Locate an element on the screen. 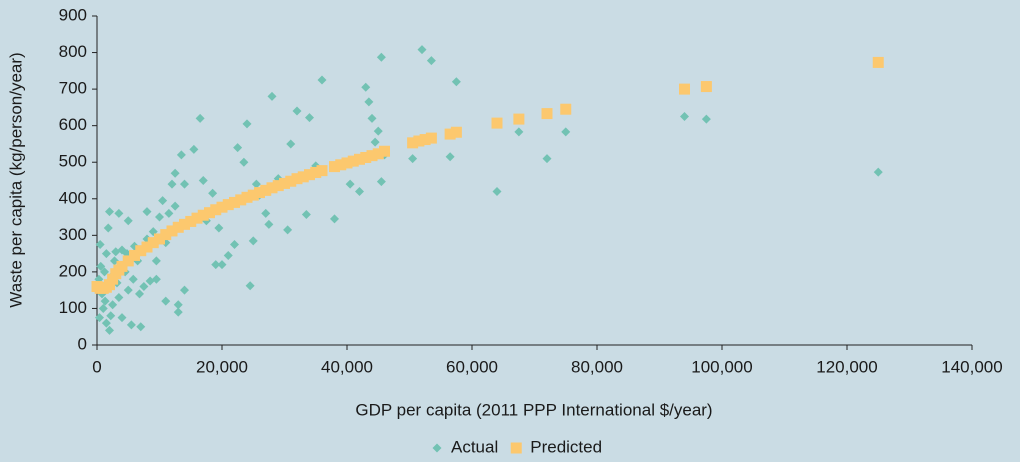 Image resolution: width=1020 pixels, height=462 pixels. y-tick-label: 600 is located at coordinates (73, 124).